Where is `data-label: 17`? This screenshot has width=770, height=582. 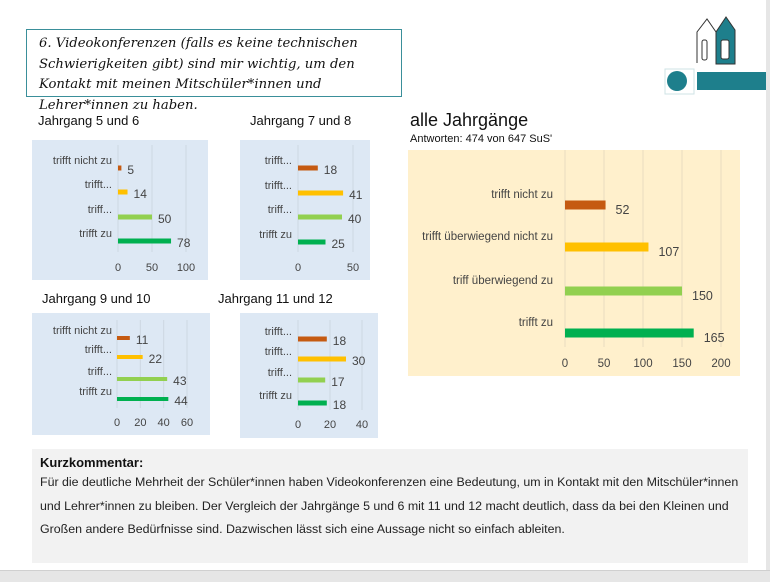
data-label: 17 is located at coordinates (338, 382).